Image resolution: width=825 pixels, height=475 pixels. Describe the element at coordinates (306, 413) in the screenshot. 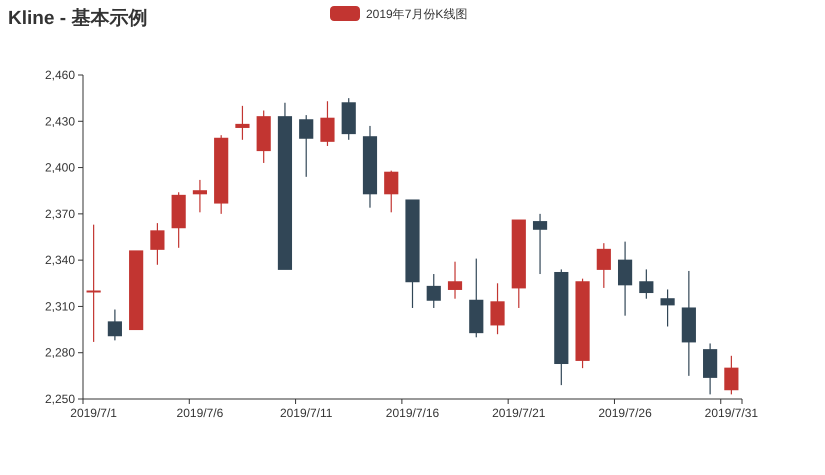

I see `x-tick-label: 2019/7/11` at that location.